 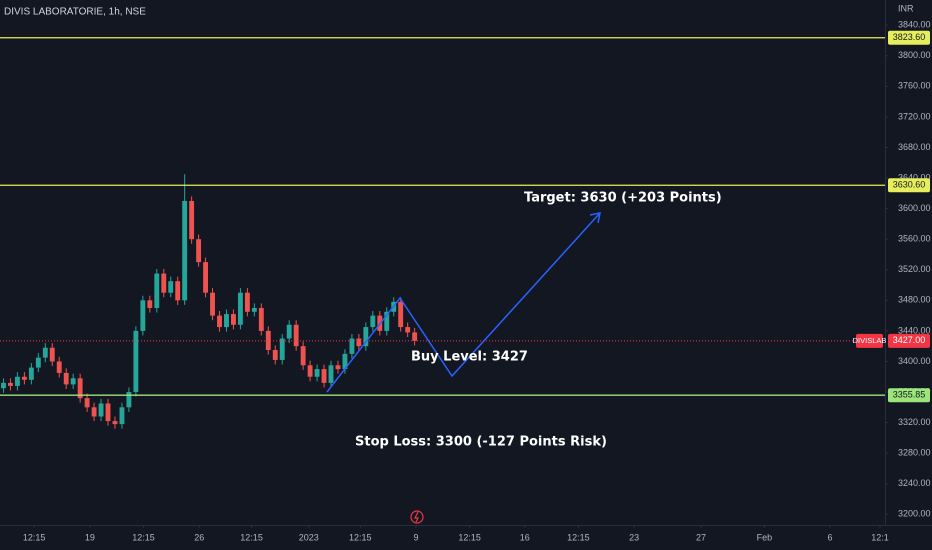 I want to click on x-tick-label: 26, so click(x=199, y=537).